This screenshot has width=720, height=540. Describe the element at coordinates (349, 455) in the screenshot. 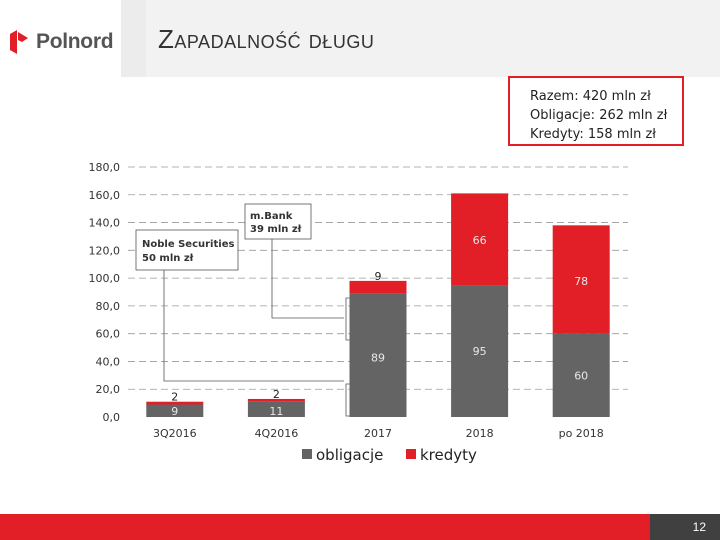

I see `legend-label-bonds: obligacje` at that location.